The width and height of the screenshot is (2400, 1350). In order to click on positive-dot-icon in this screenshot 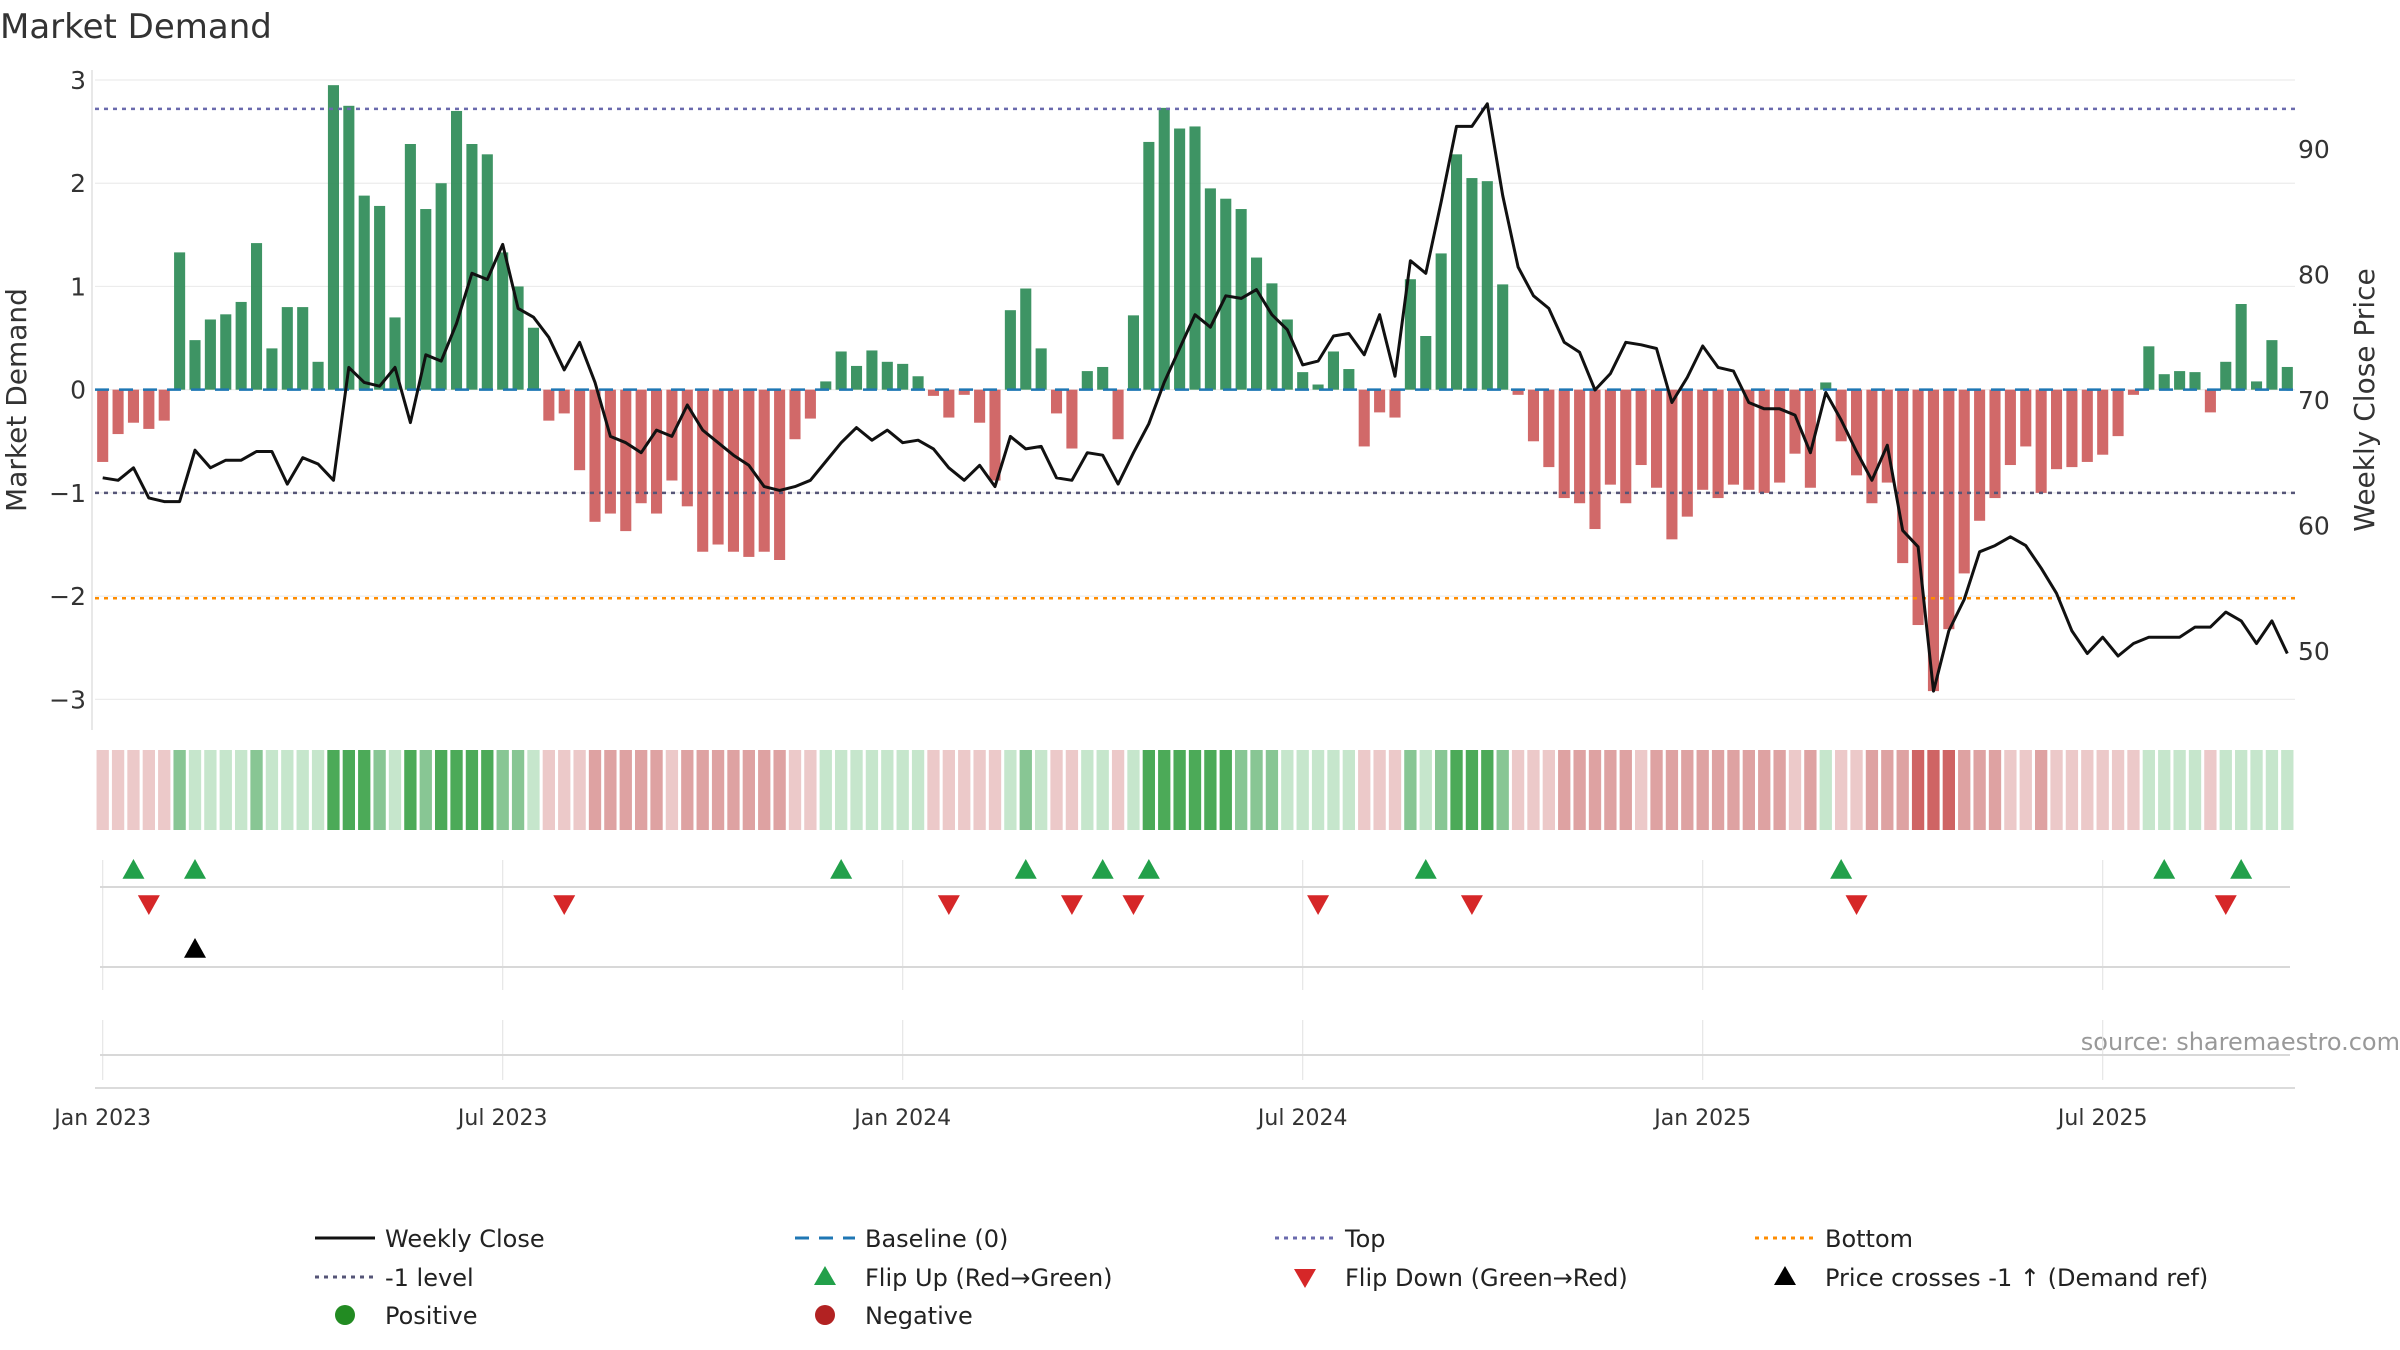, I will do `click(345, 1315)`.